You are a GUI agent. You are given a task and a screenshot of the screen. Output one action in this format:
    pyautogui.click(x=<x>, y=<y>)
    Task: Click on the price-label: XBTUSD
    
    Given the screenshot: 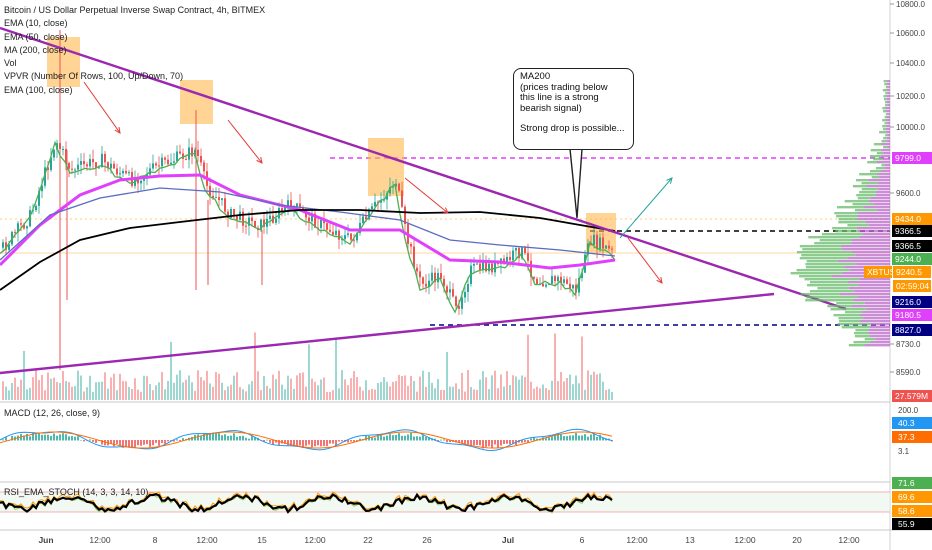 What is the action you would take?
    pyautogui.click(x=882, y=272)
    